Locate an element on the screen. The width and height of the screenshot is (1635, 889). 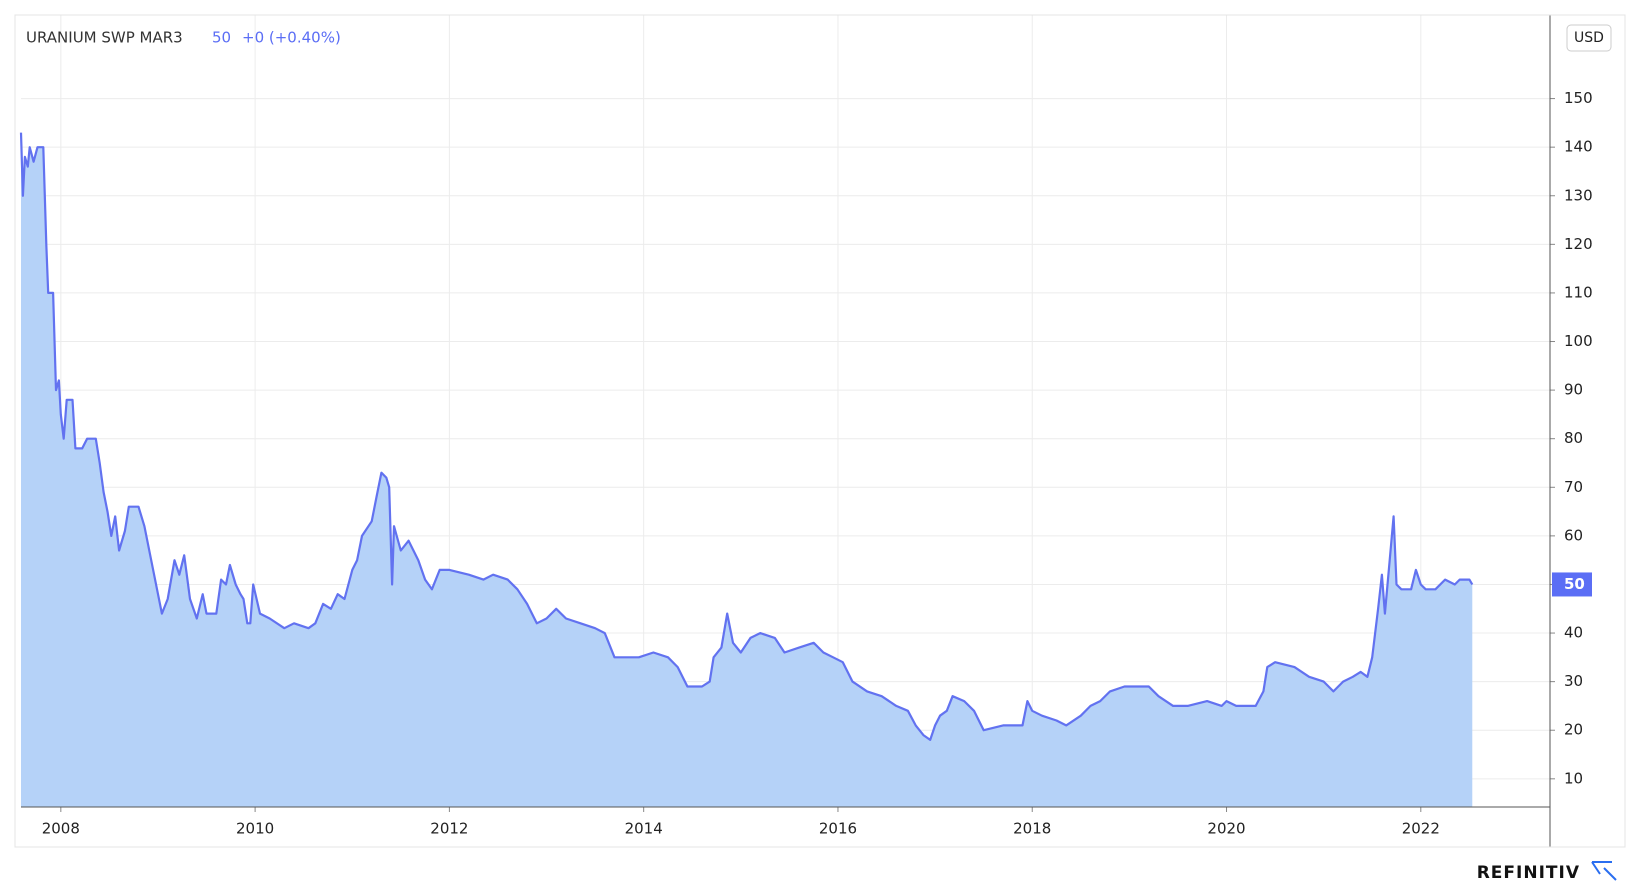
y-tick-label: 30 is located at coordinates (1573, 681).